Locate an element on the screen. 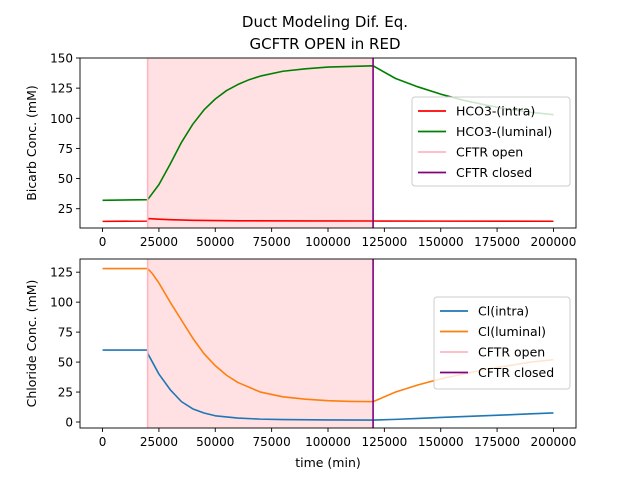  figure-title-line2: GCFTR OPEN in RED is located at coordinates (324, 44).